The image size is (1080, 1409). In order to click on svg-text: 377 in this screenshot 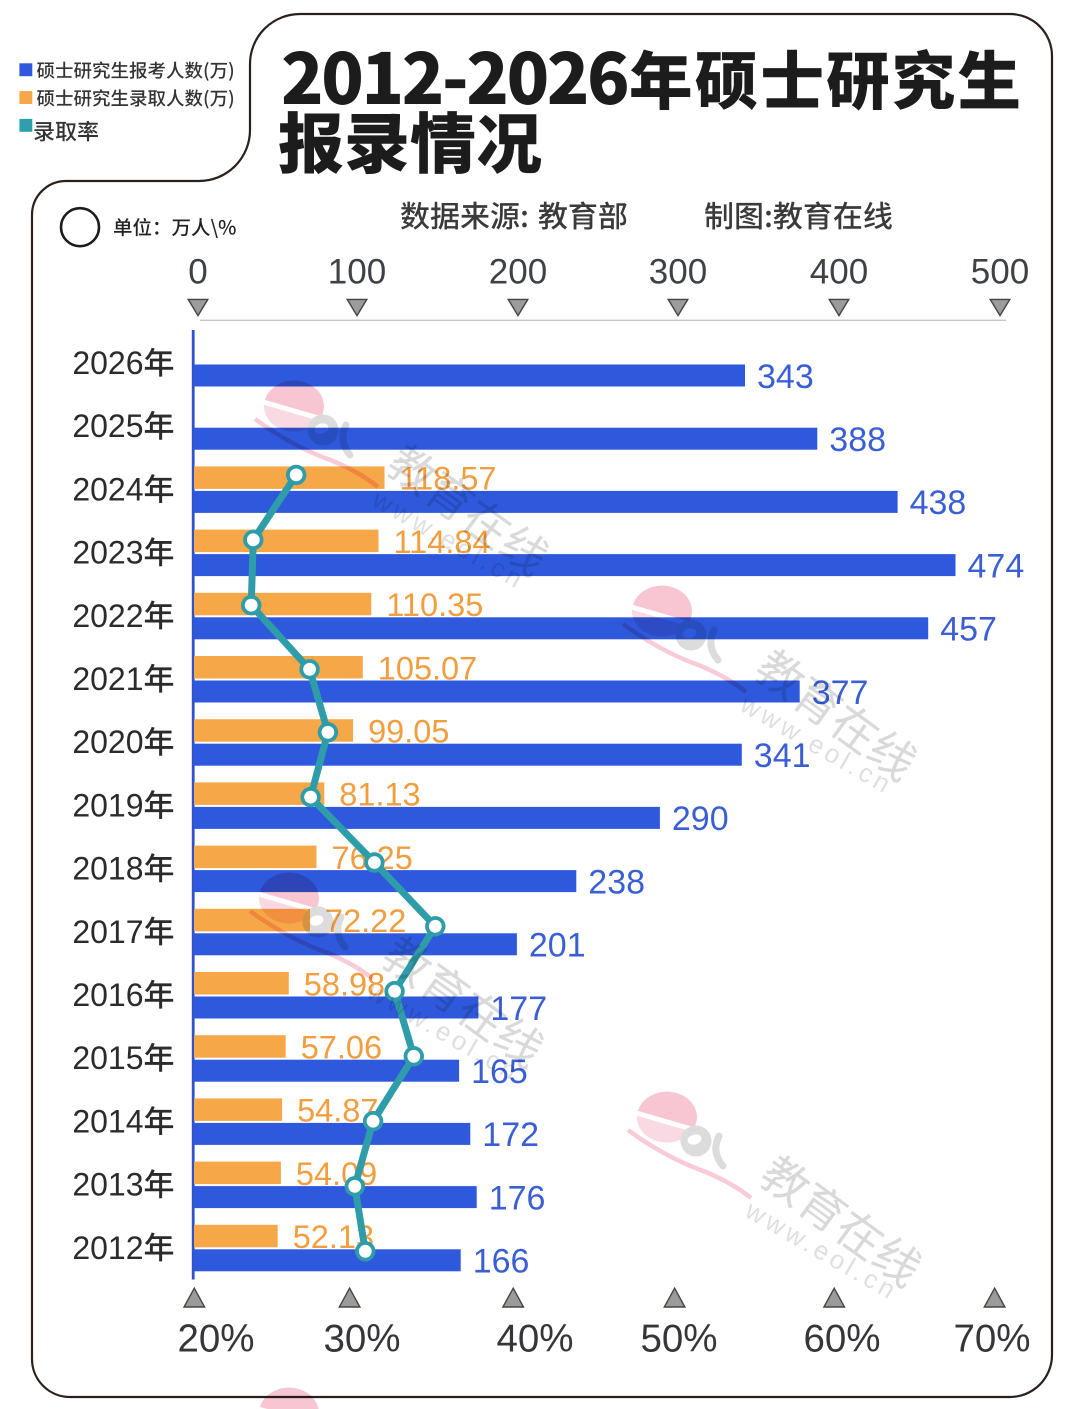, I will do `click(840, 693)`.